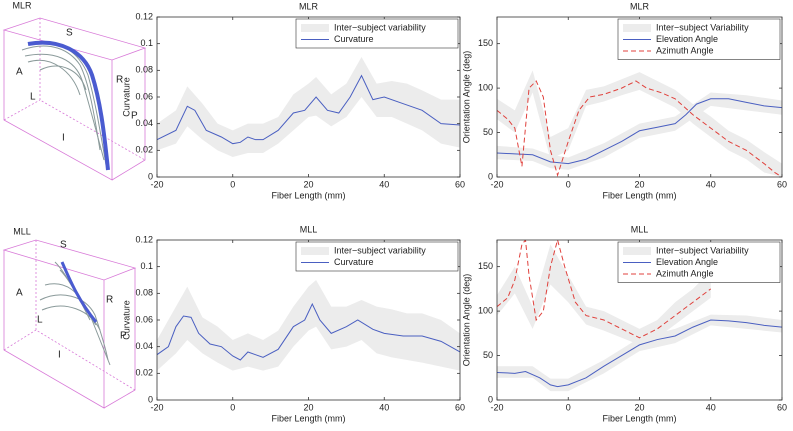 The width and height of the screenshot is (793, 431). Describe the element at coordinates (74, 90) in the screenshot. I see `rendering-mlr: MLR S A R L P I` at that location.